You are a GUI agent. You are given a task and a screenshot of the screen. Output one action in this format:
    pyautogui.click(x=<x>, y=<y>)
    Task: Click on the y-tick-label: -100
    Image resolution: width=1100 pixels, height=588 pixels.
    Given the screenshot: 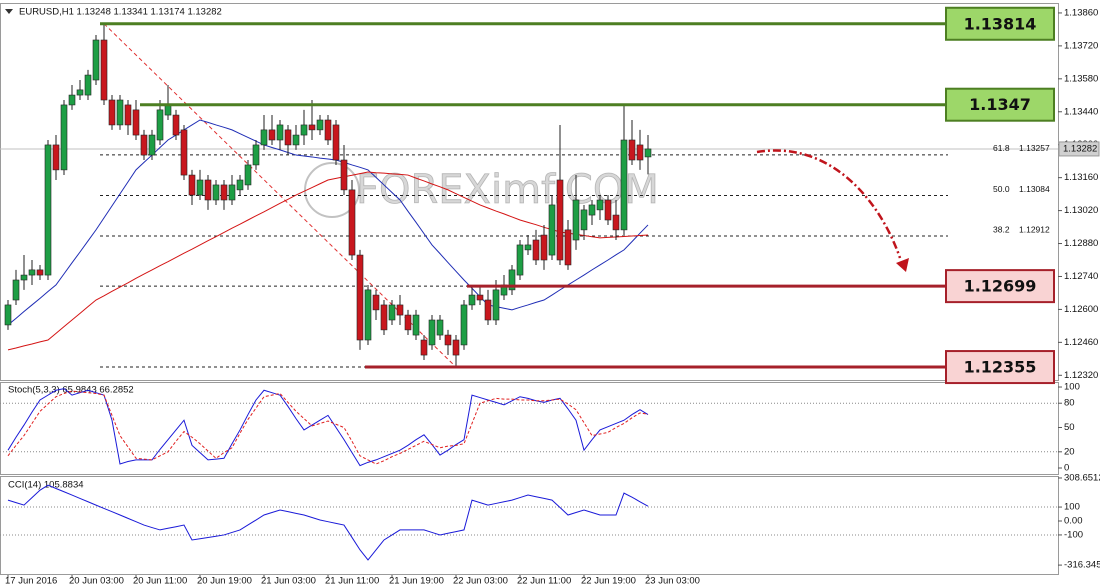 What is the action you would take?
    pyautogui.click(x=1073, y=534)
    